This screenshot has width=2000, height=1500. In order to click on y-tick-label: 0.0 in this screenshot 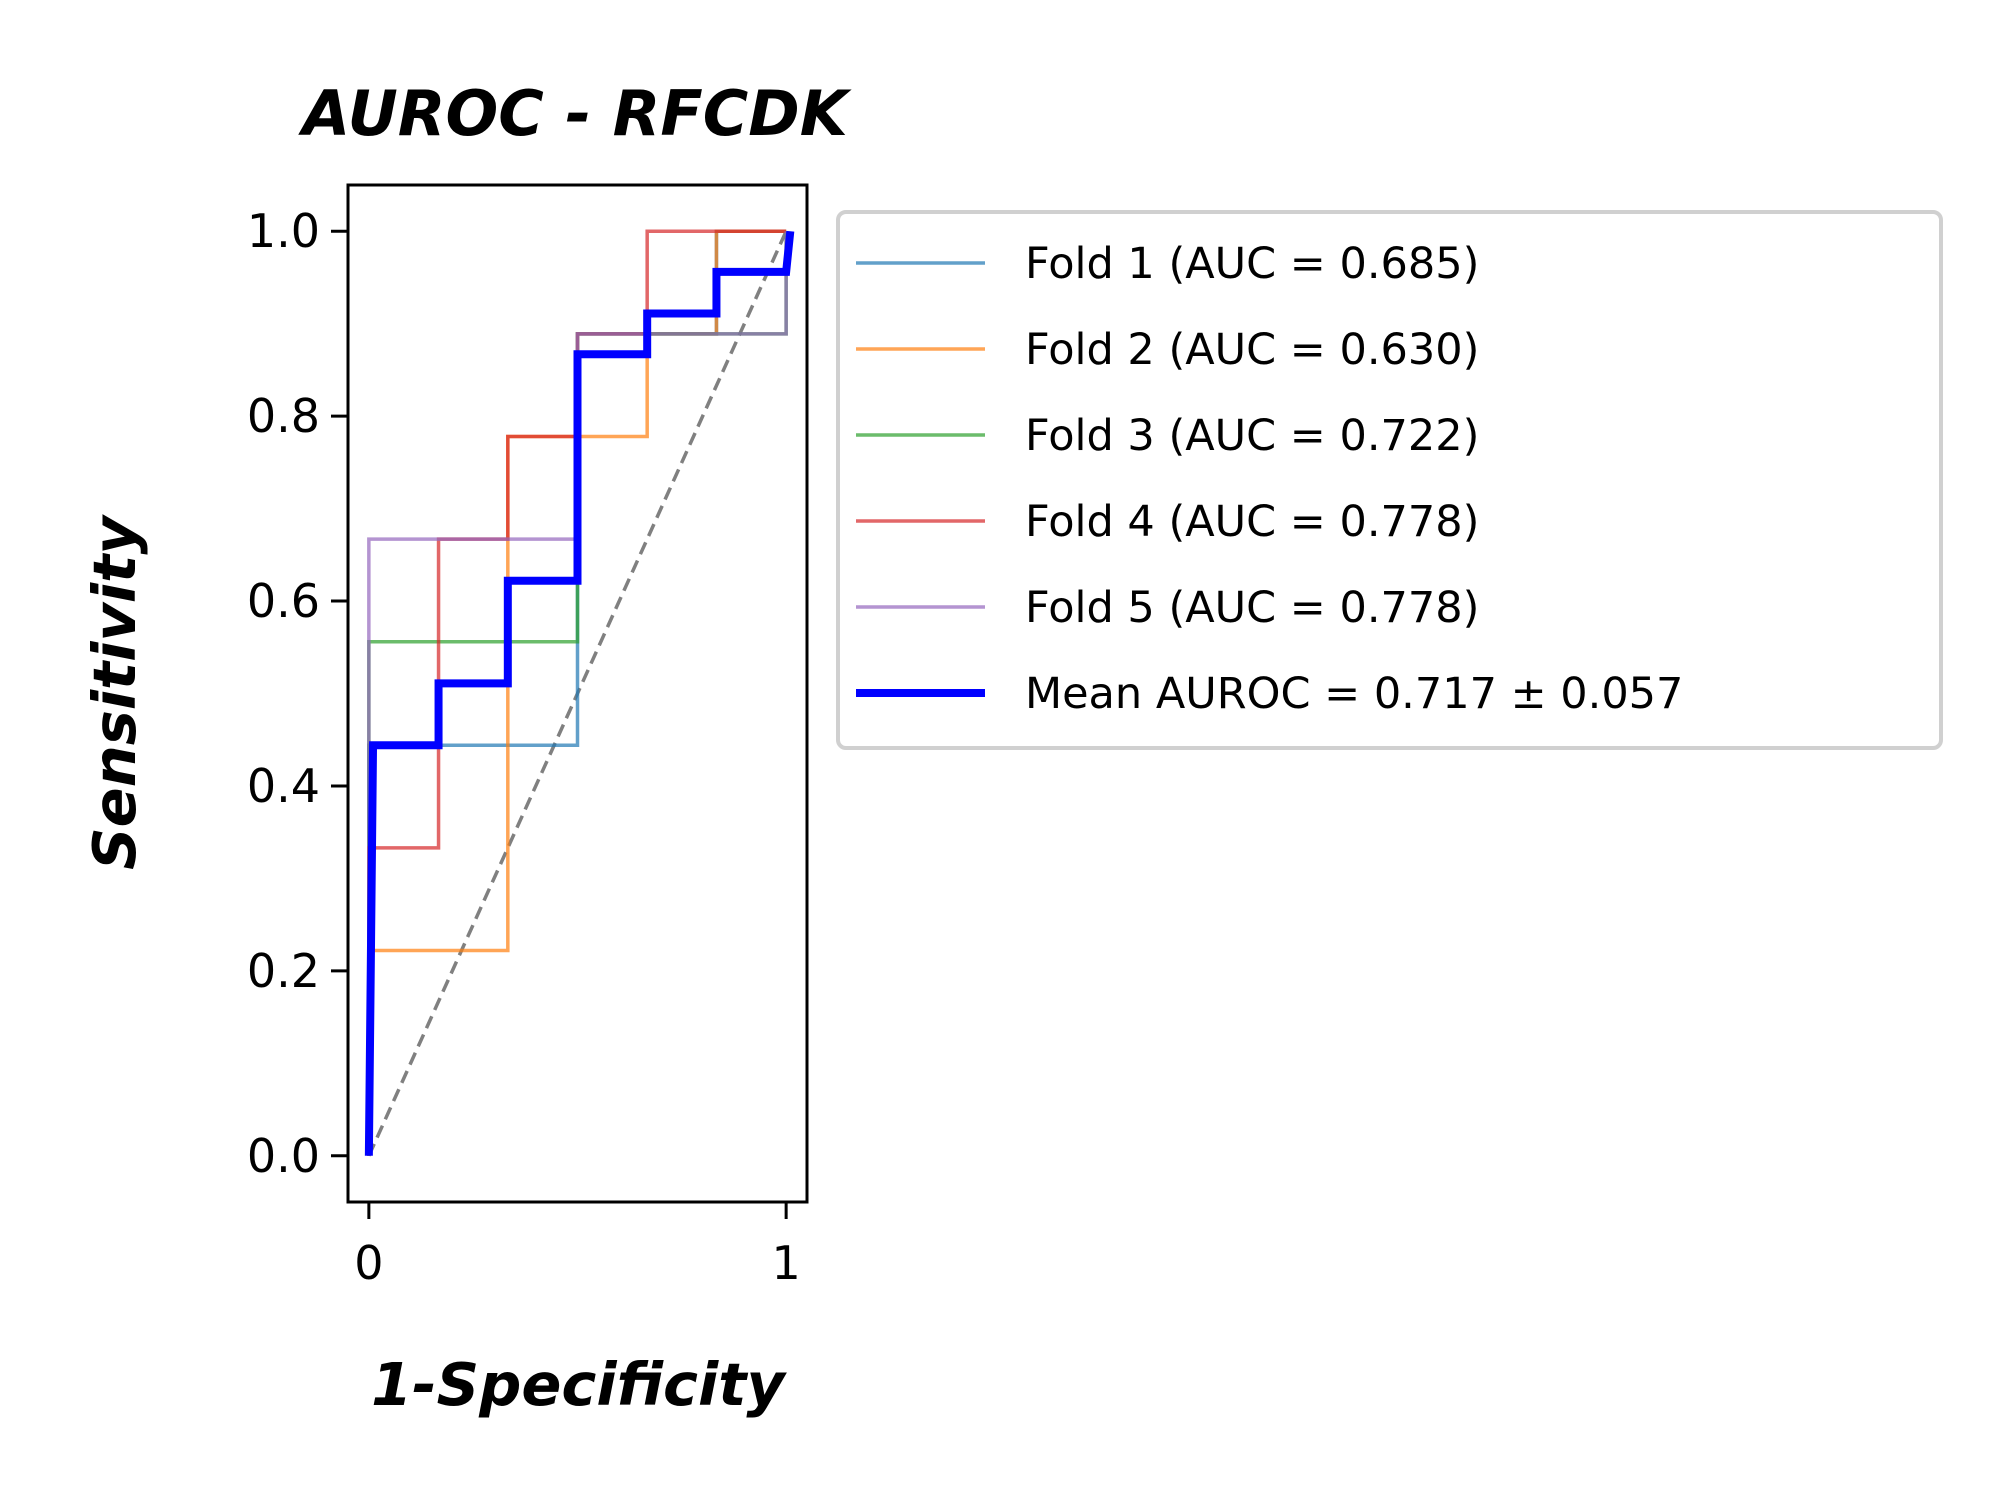, I will do `click(283, 1156)`.